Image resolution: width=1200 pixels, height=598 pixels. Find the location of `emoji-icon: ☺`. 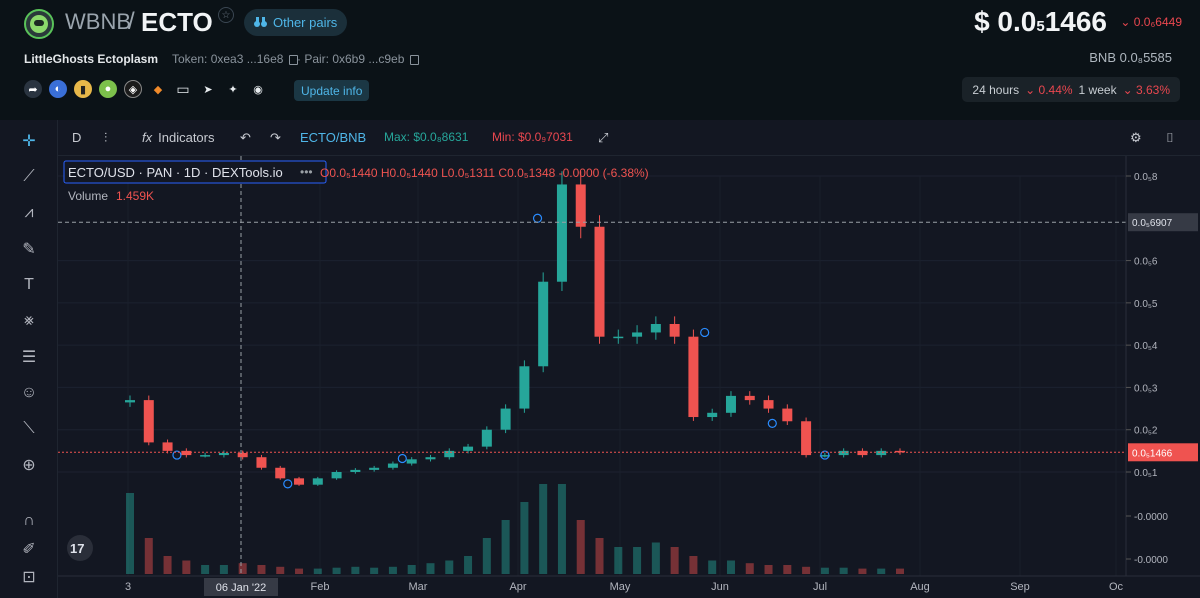

emoji-icon: ☺ is located at coordinates (29, 392).